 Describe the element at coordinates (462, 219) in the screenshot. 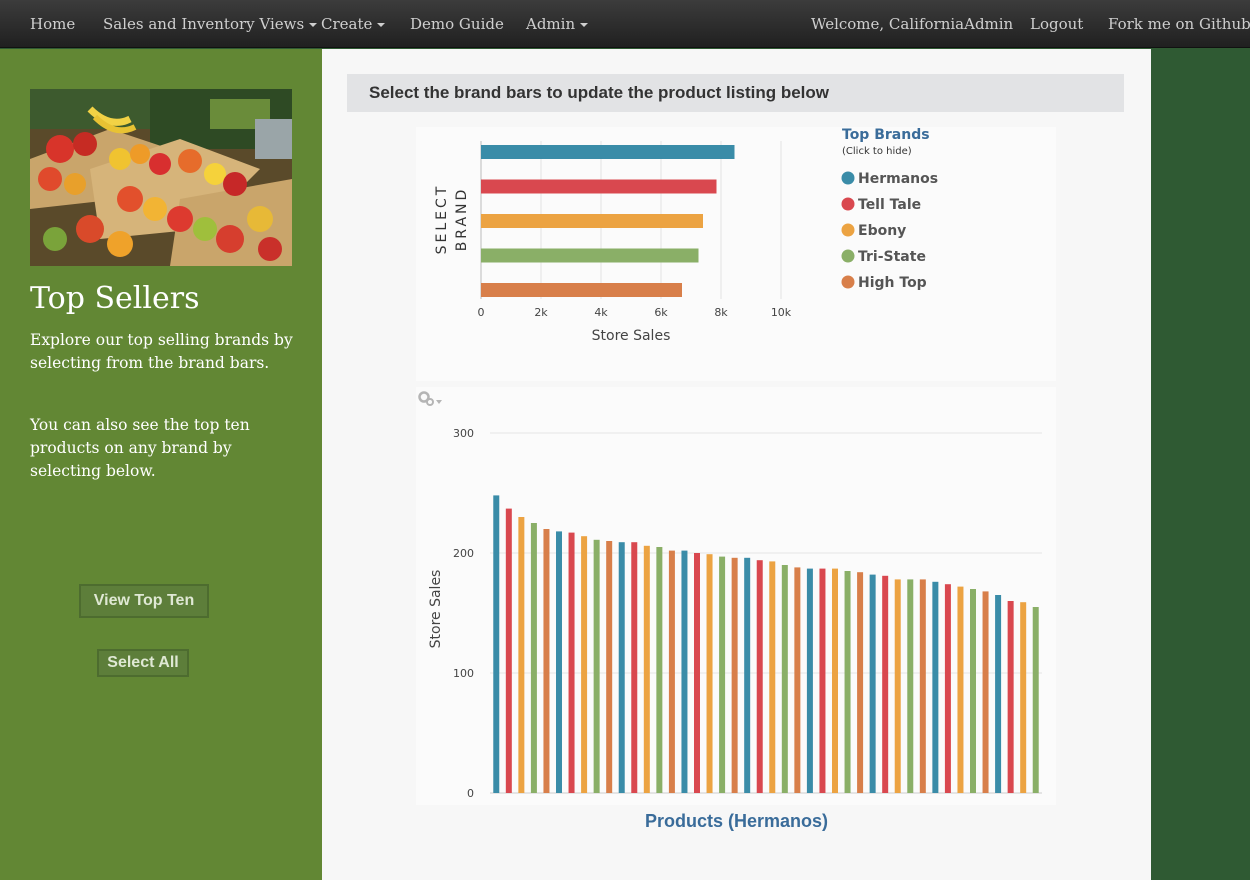

I see `brand-y-axis-label-line2: BRAND` at that location.